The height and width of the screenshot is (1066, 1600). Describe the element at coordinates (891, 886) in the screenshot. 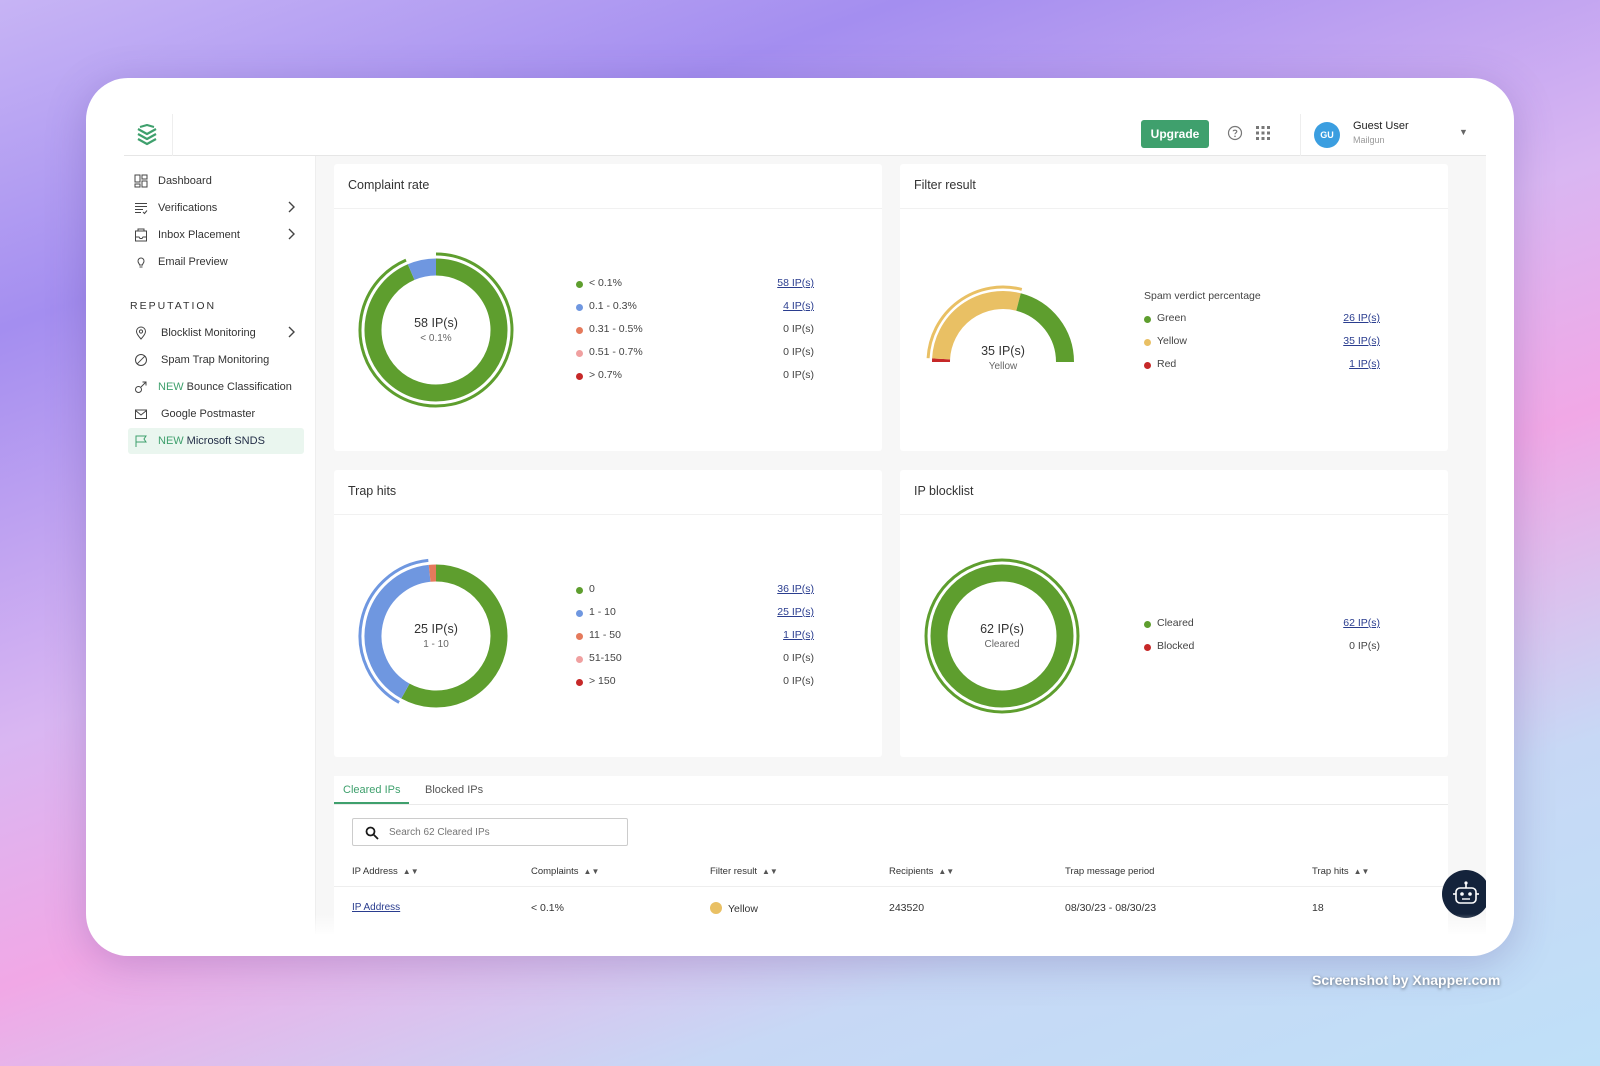

I see `table-header-divider` at that location.